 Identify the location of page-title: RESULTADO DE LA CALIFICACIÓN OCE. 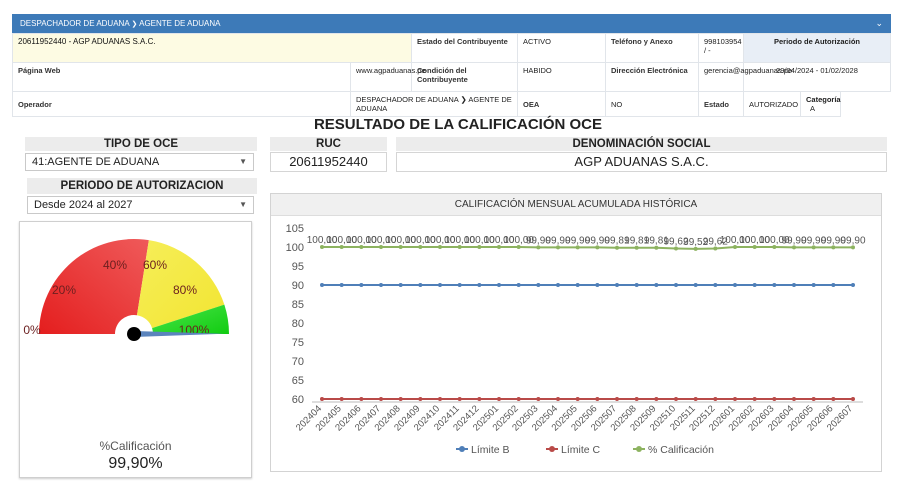
(458, 124).